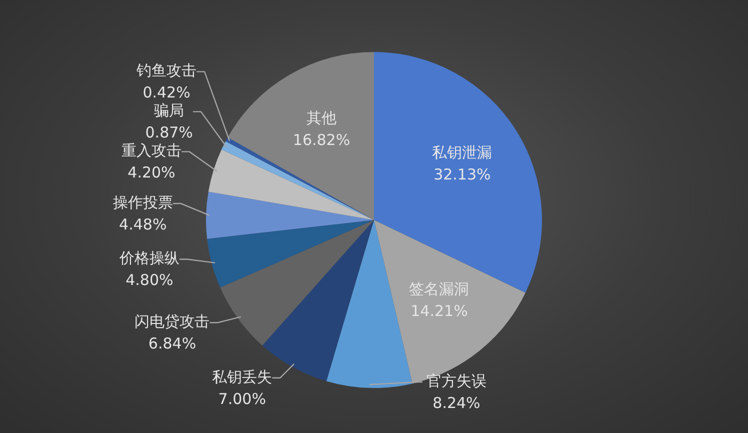 The height and width of the screenshot is (433, 748). What do you see at coordinates (439, 311) in the screenshot?
I see `data-label: 14.21%` at bounding box center [439, 311].